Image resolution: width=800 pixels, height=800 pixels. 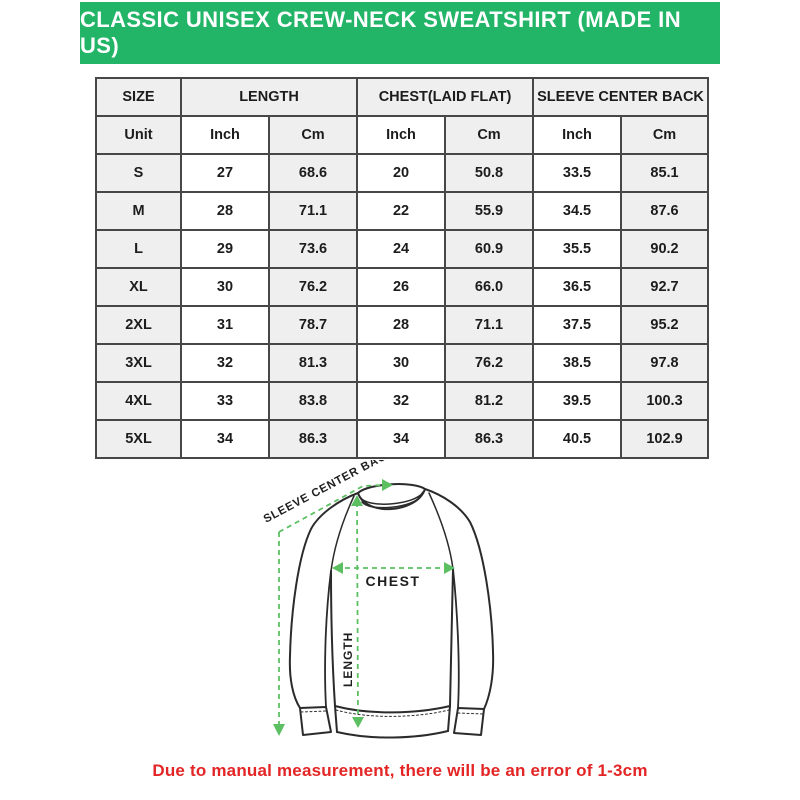 What do you see at coordinates (621, 97) in the screenshot?
I see `sleeve-group-header: SLEEVE CENTER BACK` at bounding box center [621, 97].